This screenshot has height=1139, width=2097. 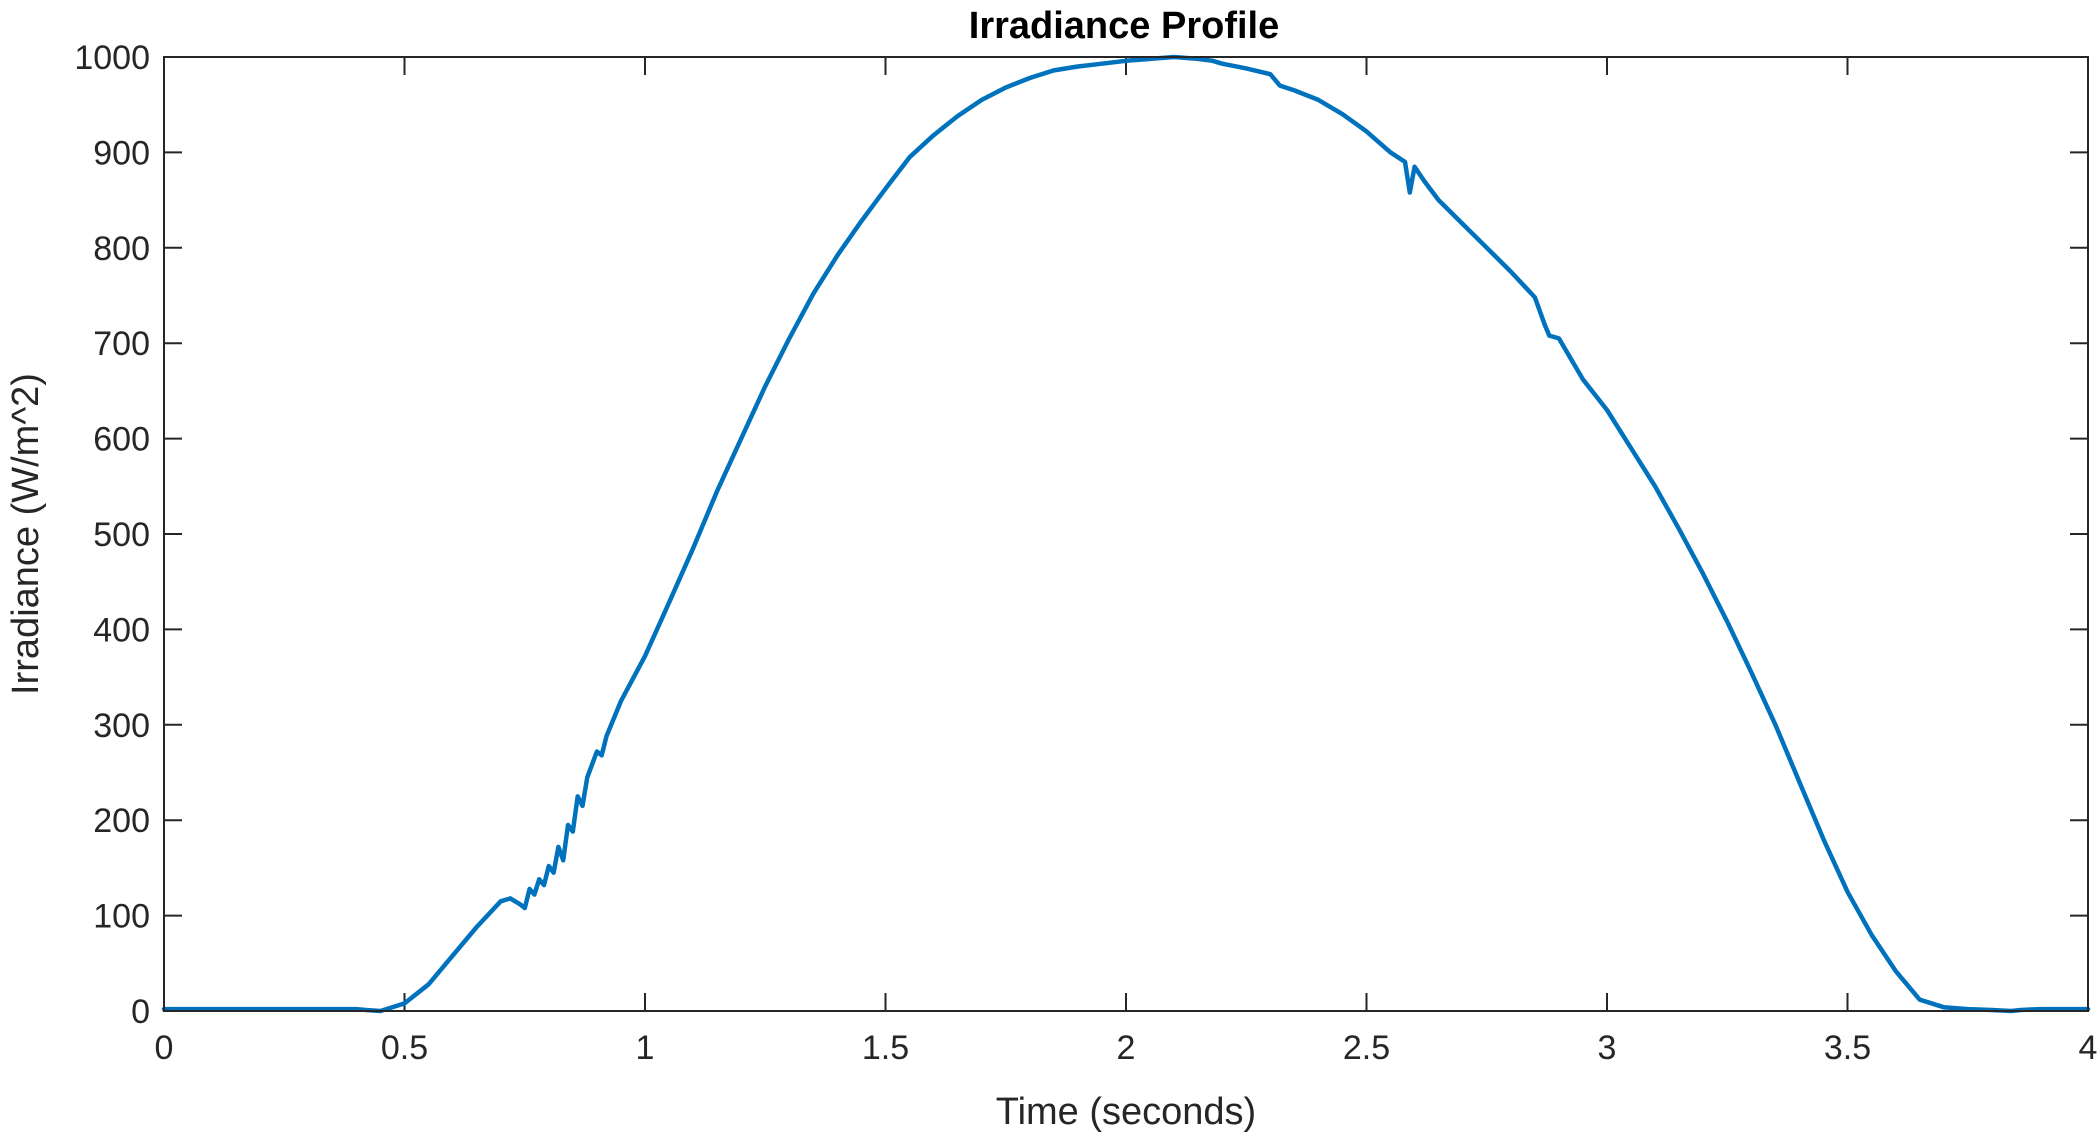 I want to click on x-tick-label: 3.5, so click(x=1847, y=1048).